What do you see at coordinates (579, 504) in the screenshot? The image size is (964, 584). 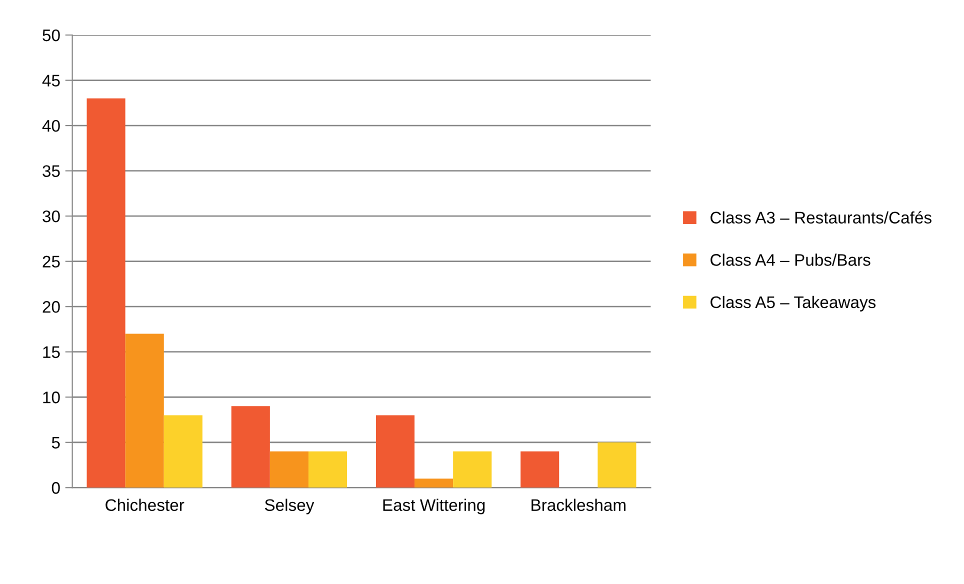 I see `x-tick-label: Bracklesham` at bounding box center [579, 504].